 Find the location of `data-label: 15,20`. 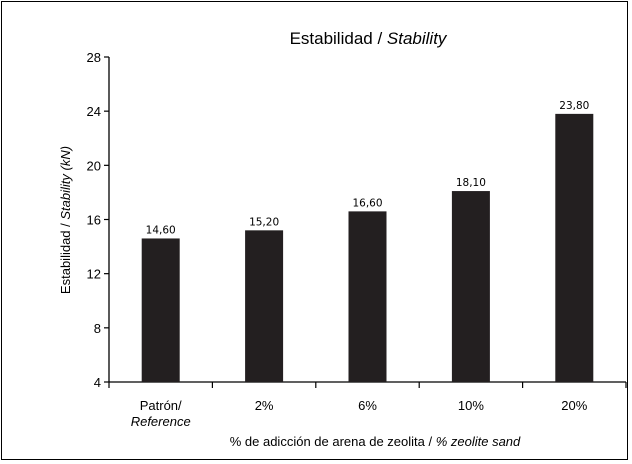

data-label: 15,20 is located at coordinates (264, 222).